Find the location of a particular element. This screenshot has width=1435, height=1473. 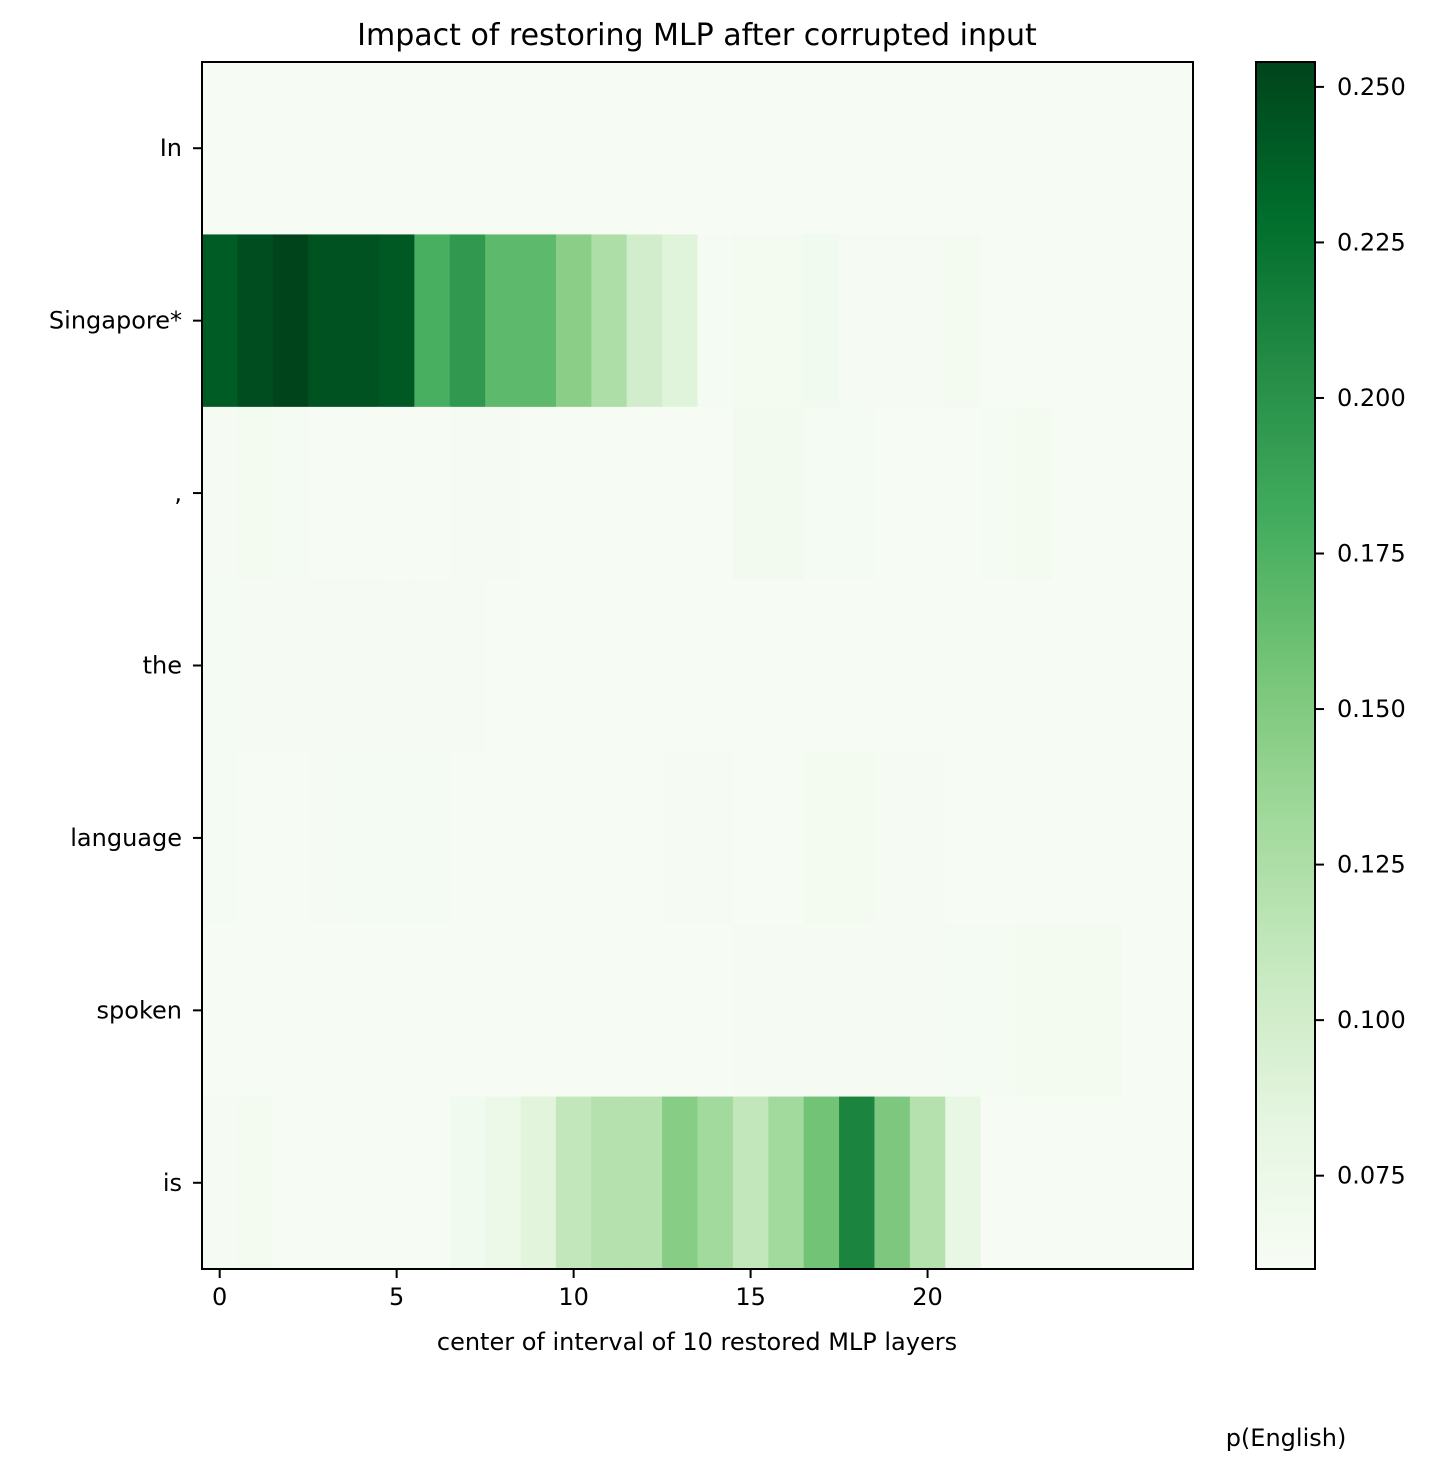

y-axis: In Singapore*, the language spoken is is located at coordinates (125, 665).